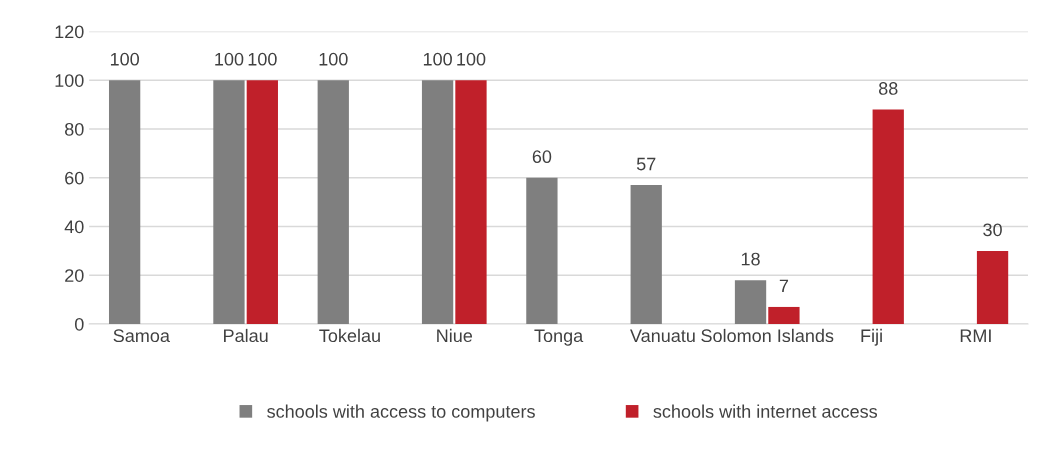  Describe the element at coordinates (401, 413) in the screenshot. I see `legend-label: schools with access to computers` at that location.